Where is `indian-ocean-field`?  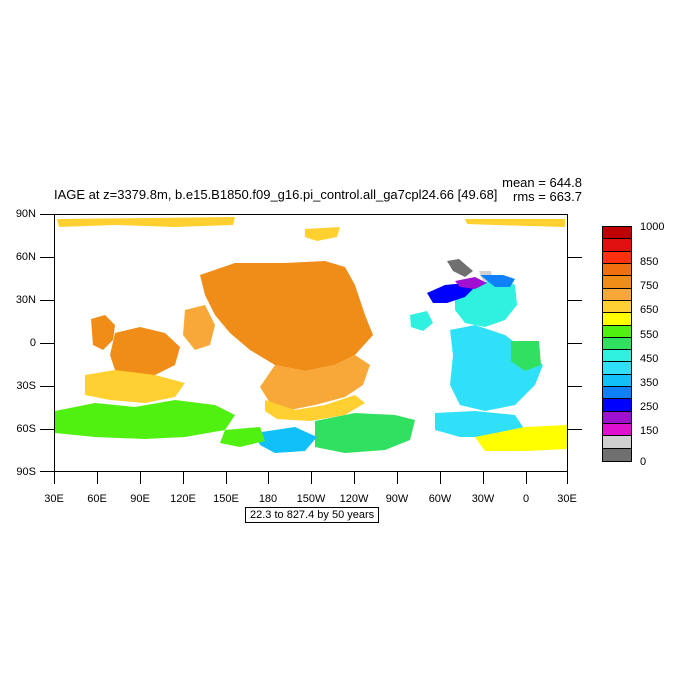 indian-ocean-field is located at coordinates (145, 352).